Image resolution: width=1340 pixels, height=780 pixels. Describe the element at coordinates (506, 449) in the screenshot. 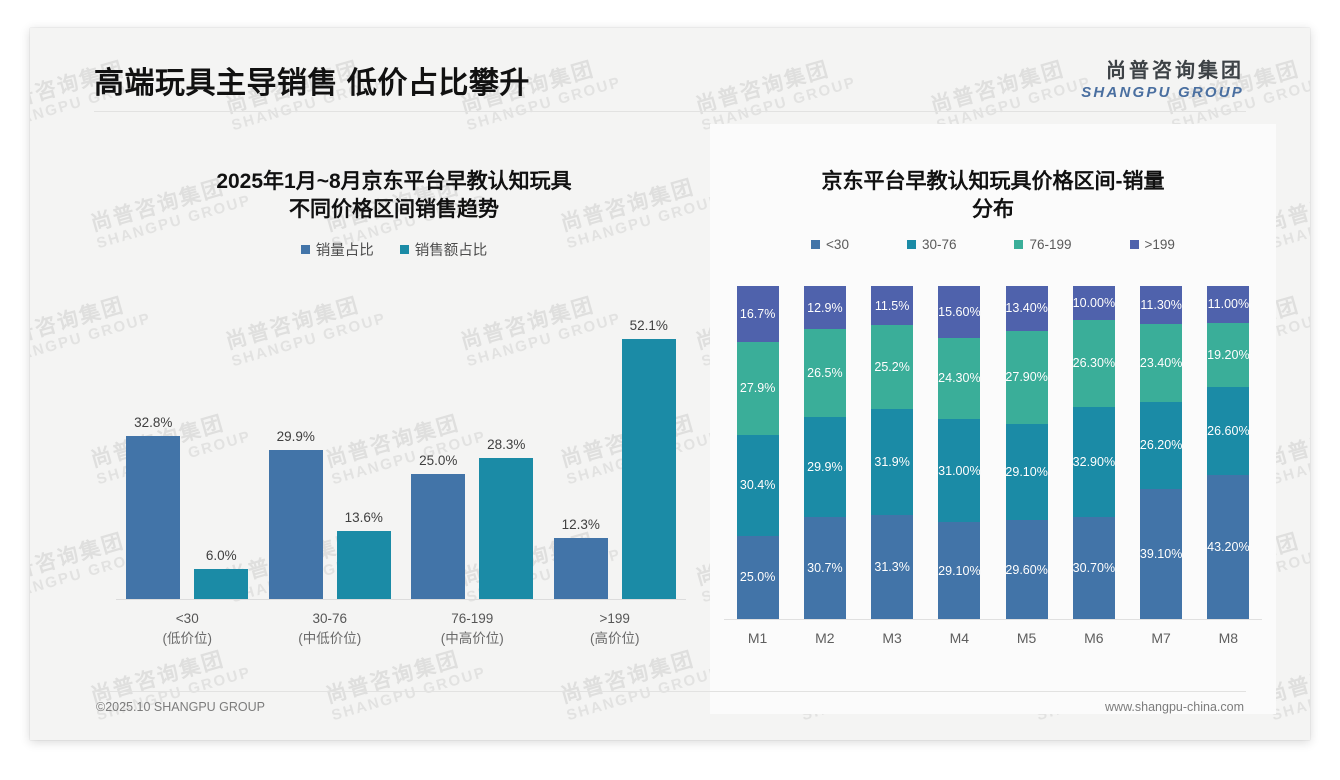

I see `bar-column: 28.3%` at that location.